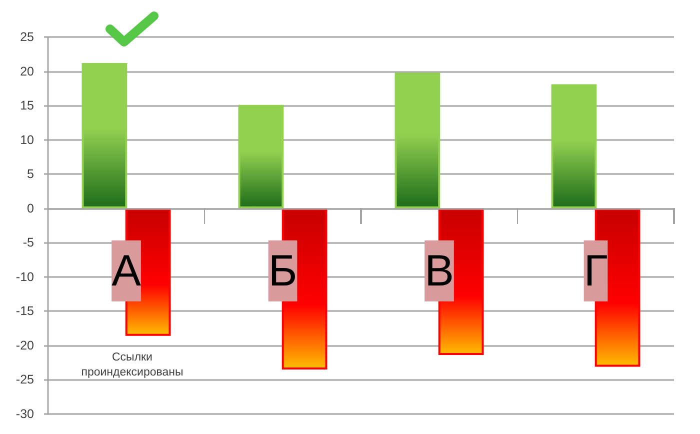 The image size is (700, 434). Describe the element at coordinates (439, 271) in the screenshot. I see `x-tick-label: В` at that location.